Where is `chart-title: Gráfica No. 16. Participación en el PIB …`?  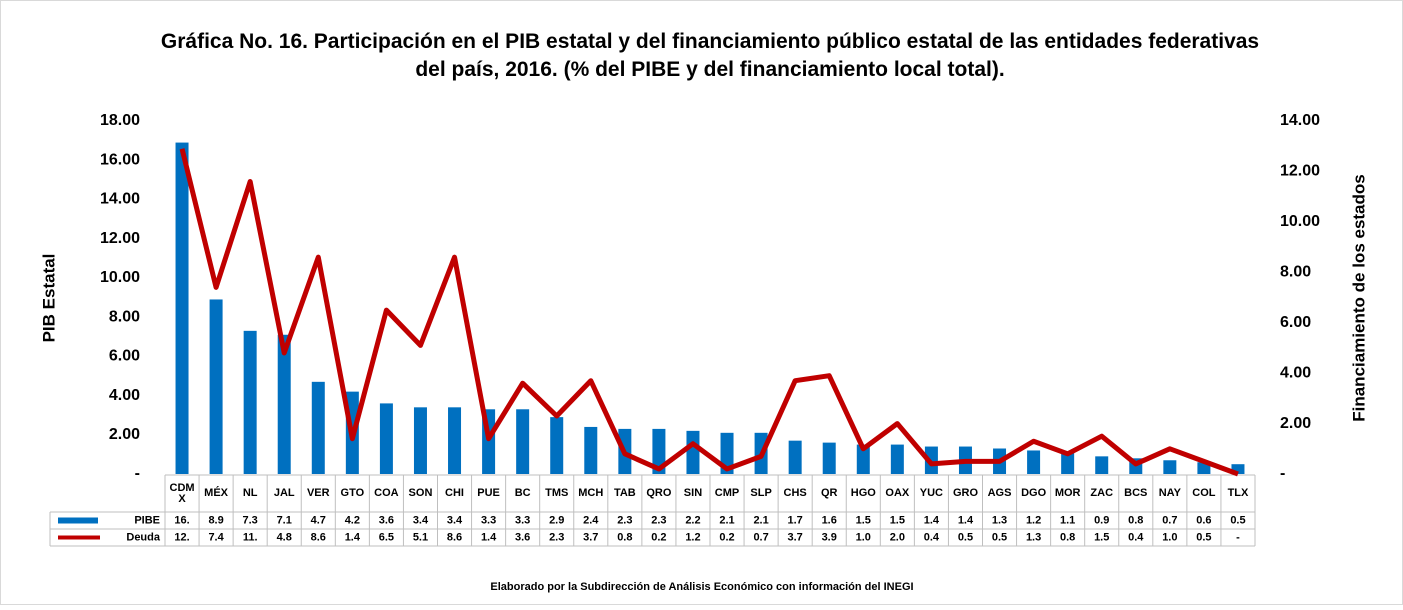
chart-title: Gráfica No. 16. Participación en el PIB … is located at coordinates (710, 55).